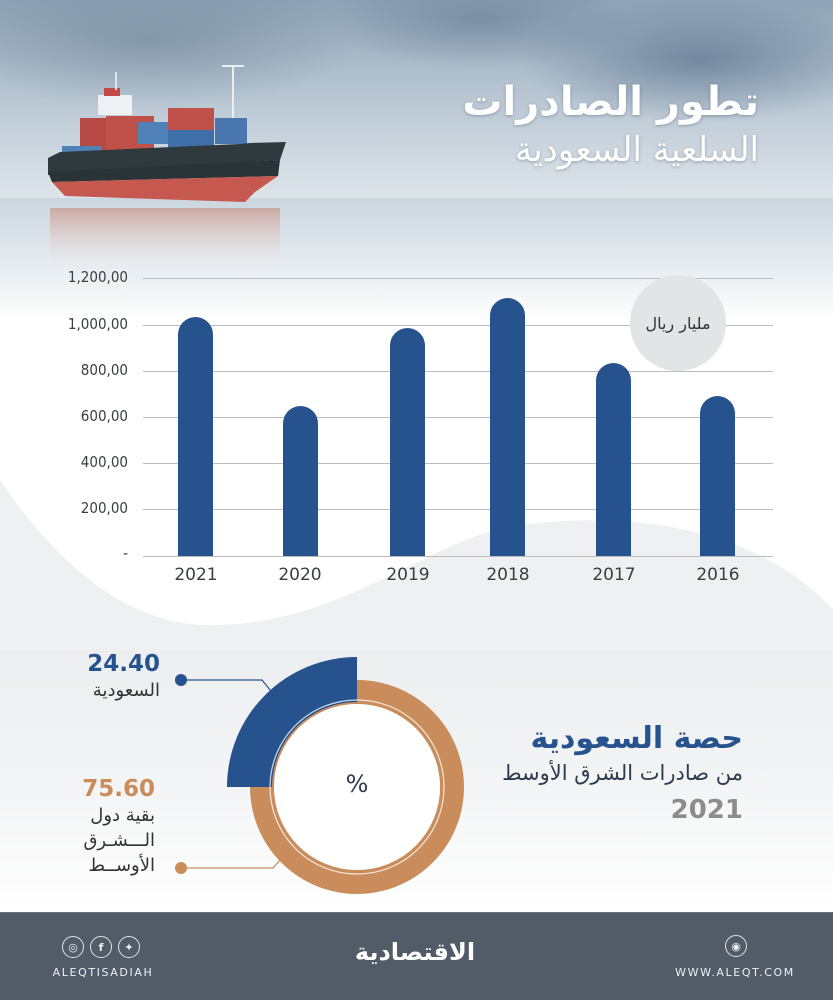 The image size is (833, 1000). Describe the element at coordinates (104, 370) in the screenshot. I see `y-tick-label: 800,00` at that location.